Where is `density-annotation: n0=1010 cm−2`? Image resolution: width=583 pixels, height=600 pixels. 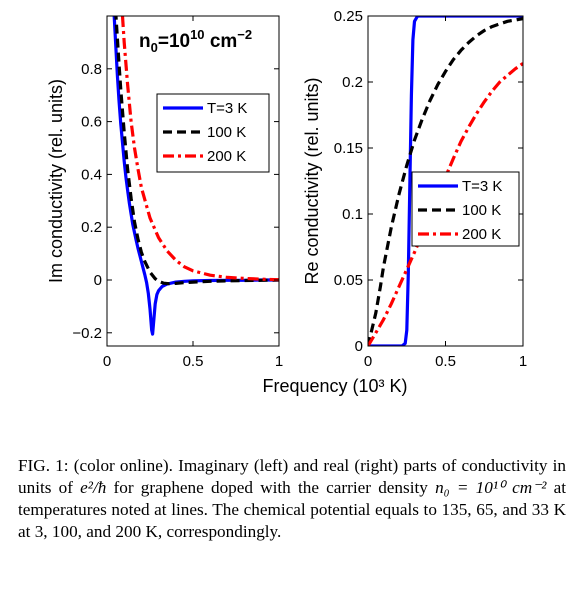
density-annotation: n0=1010 cm−2 is located at coordinates (195, 41).